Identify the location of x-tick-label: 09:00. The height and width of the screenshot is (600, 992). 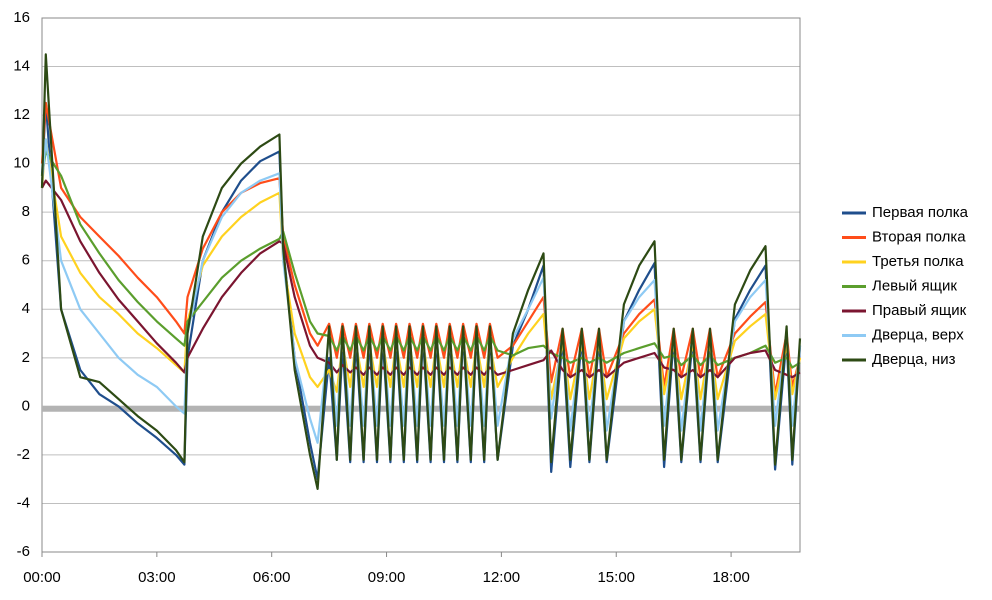
(387, 577).